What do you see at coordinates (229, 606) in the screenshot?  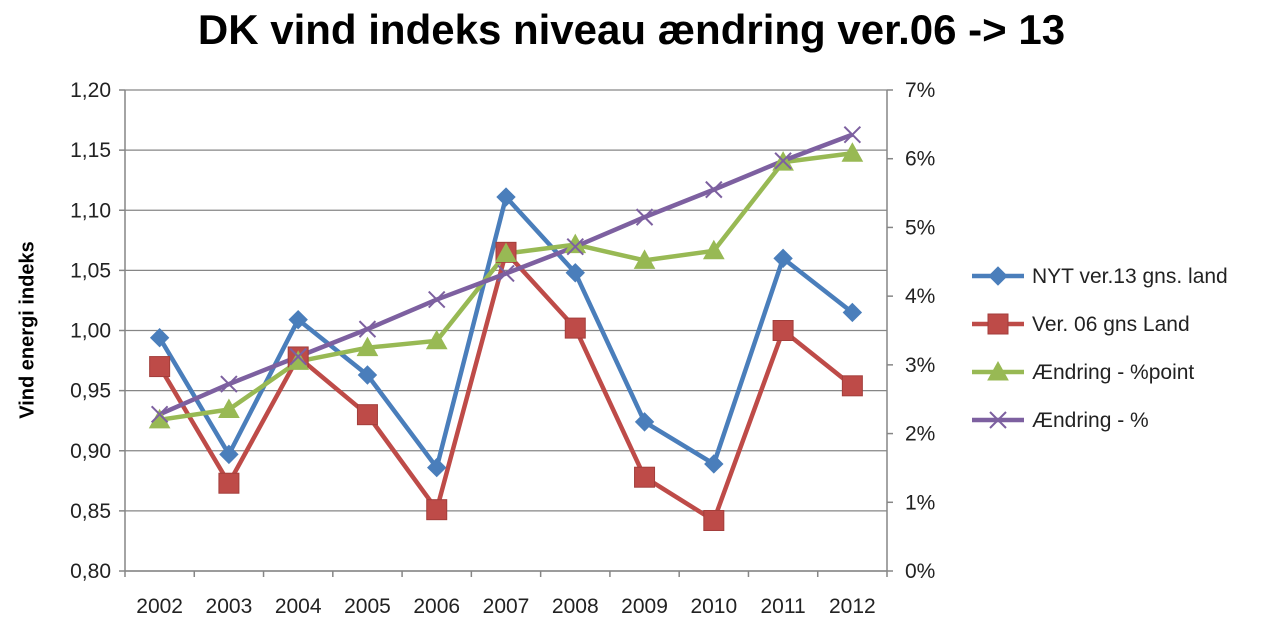 I see `x-tick-label: 2003` at bounding box center [229, 606].